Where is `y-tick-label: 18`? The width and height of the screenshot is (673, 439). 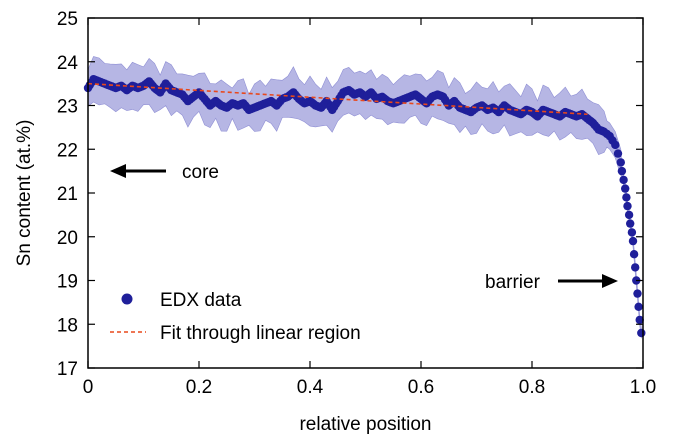 y-tick-label: 18 is located at coordinates (67, 325).